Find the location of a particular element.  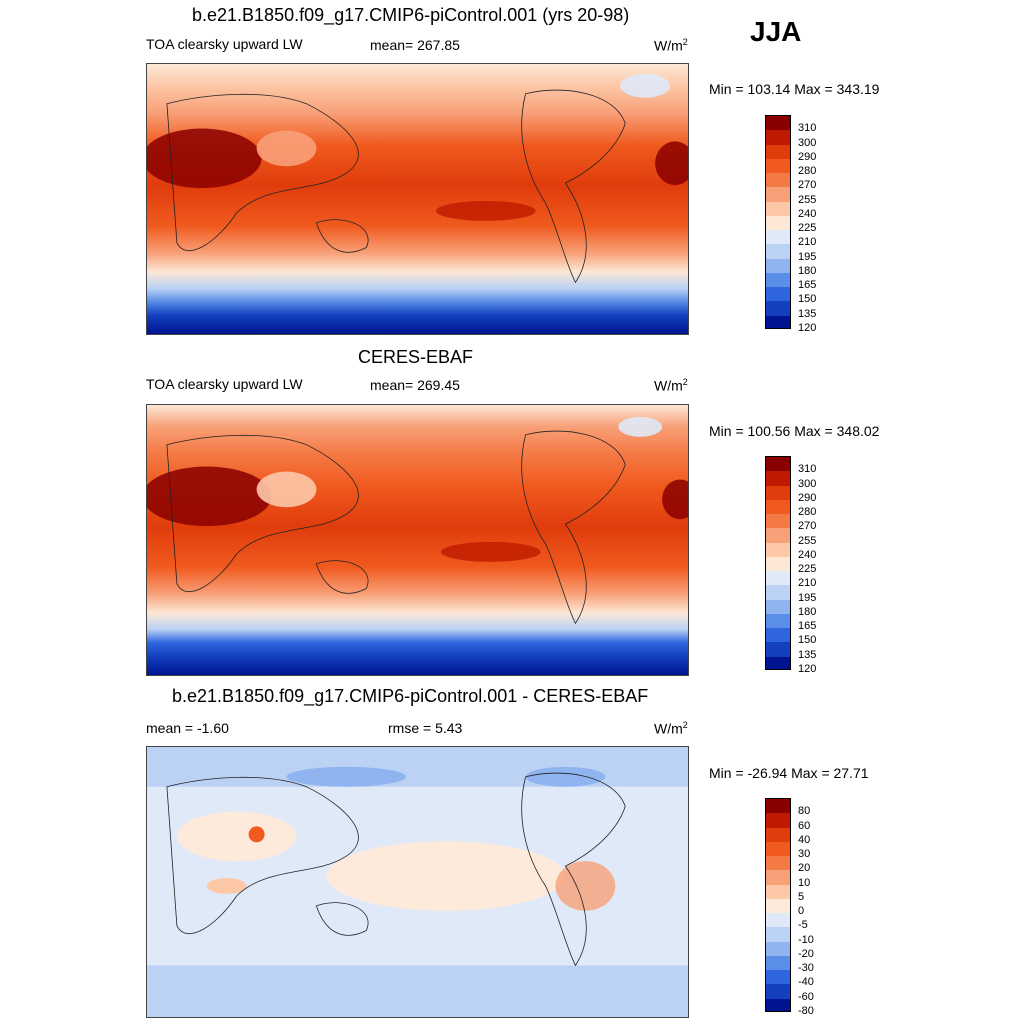

panel2-title: CERES-EBAF is located at coordinates (416, 357).